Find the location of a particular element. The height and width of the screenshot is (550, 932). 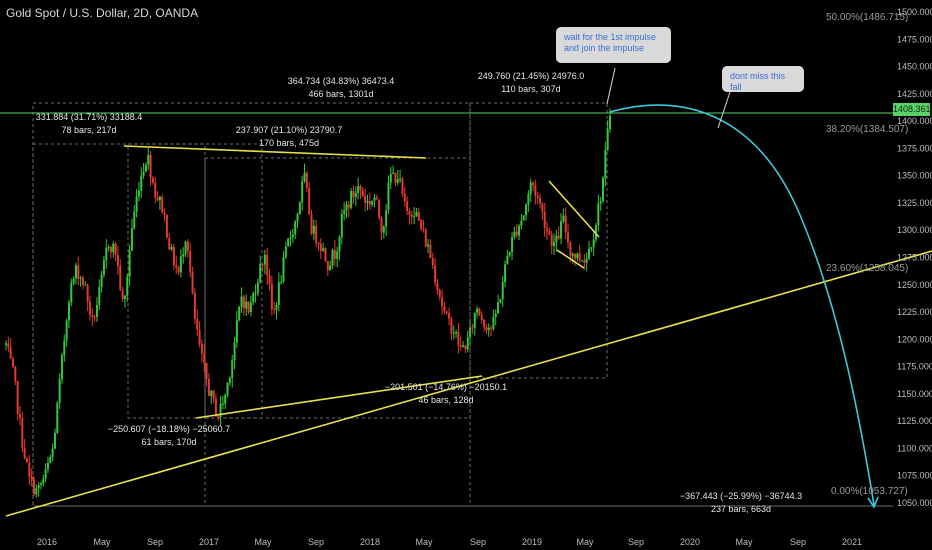

y-tick-label: 1125.000 is located at coordinates (914, 421).